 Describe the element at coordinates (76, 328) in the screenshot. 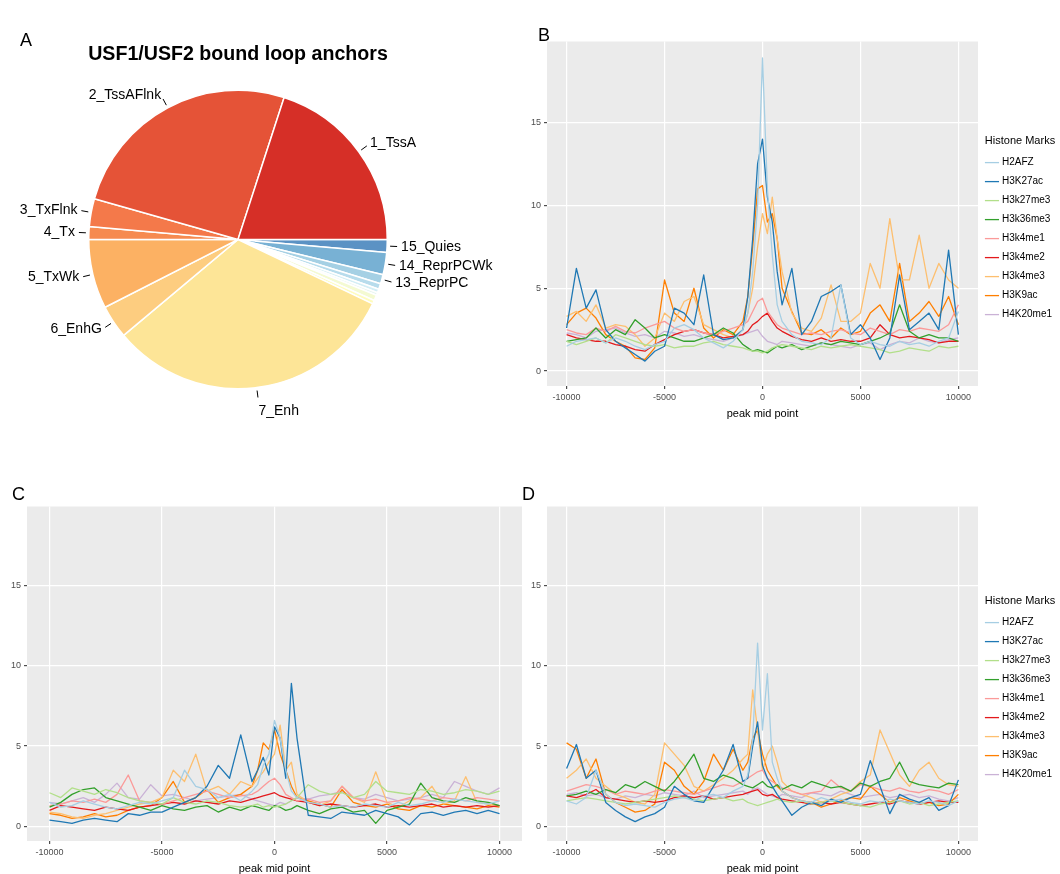

I see `slice-label: 6_EnhG` at that location.